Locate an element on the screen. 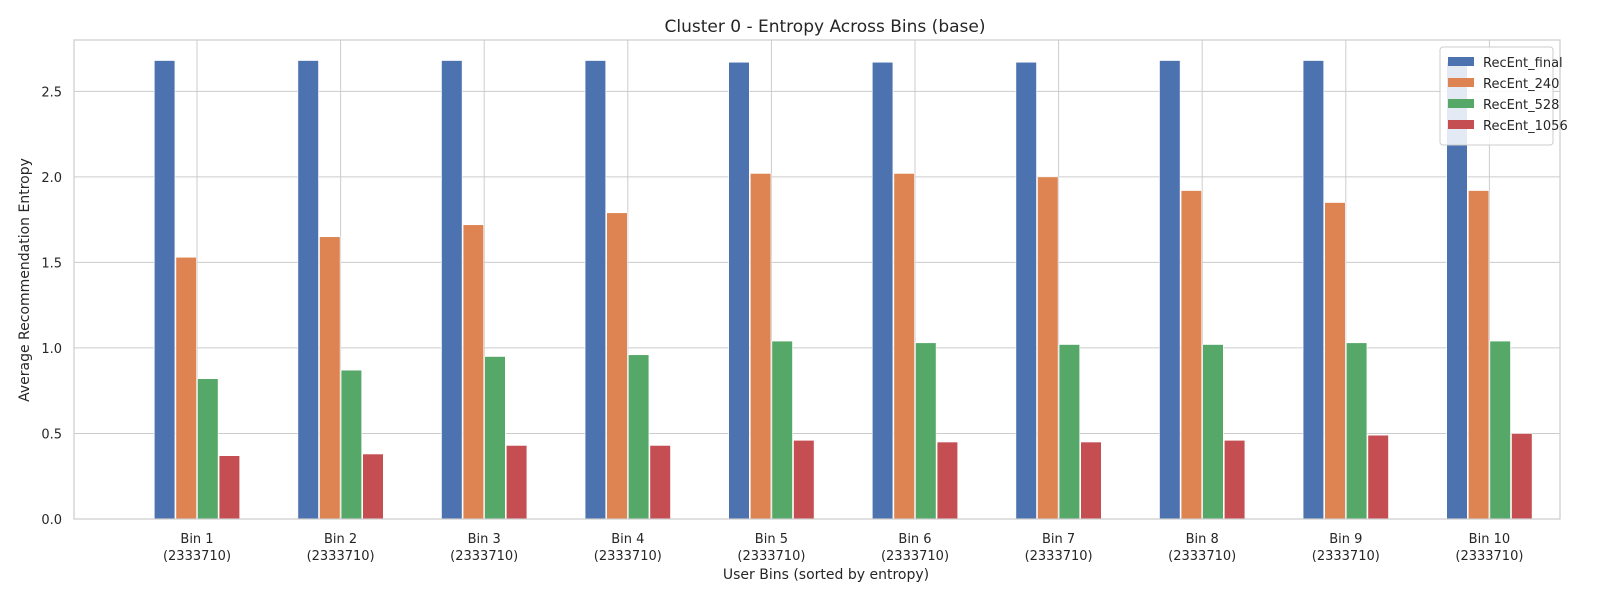  x-tick-label: Bin 6 is located at coordinates (914, 539).